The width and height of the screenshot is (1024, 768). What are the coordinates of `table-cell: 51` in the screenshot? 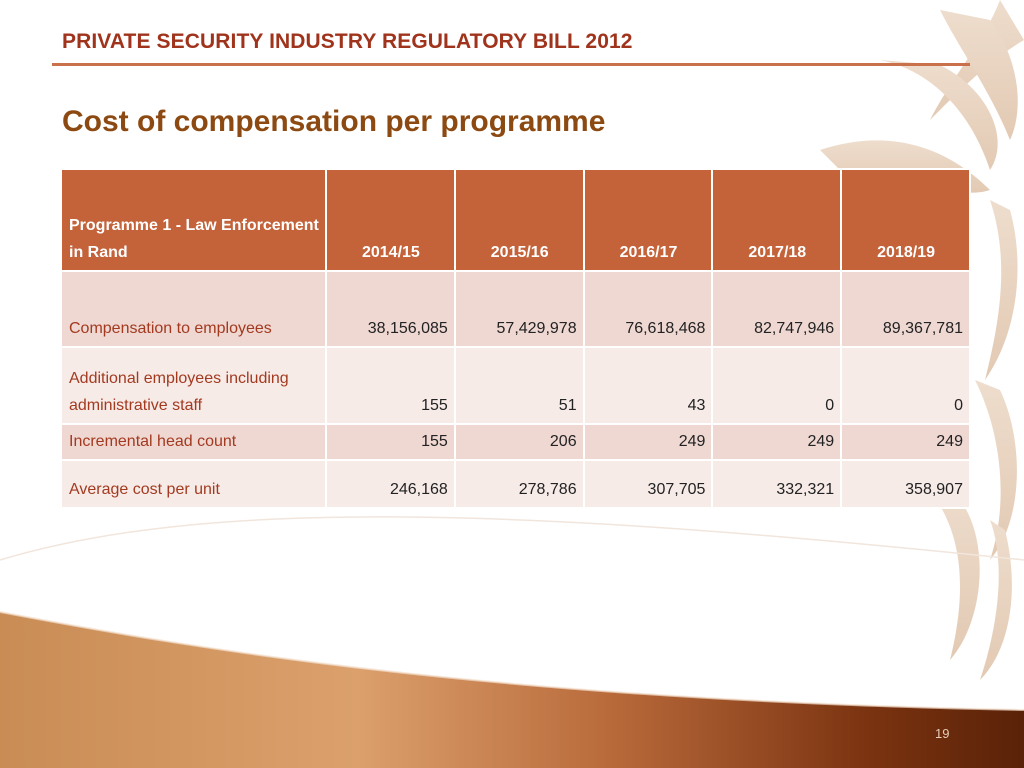 It's located at (519, 385).